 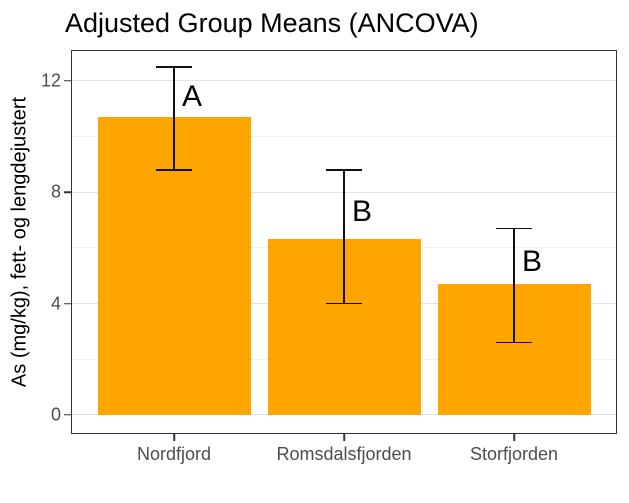 I want to click on group-letter: A, so click(x=192, y=97).